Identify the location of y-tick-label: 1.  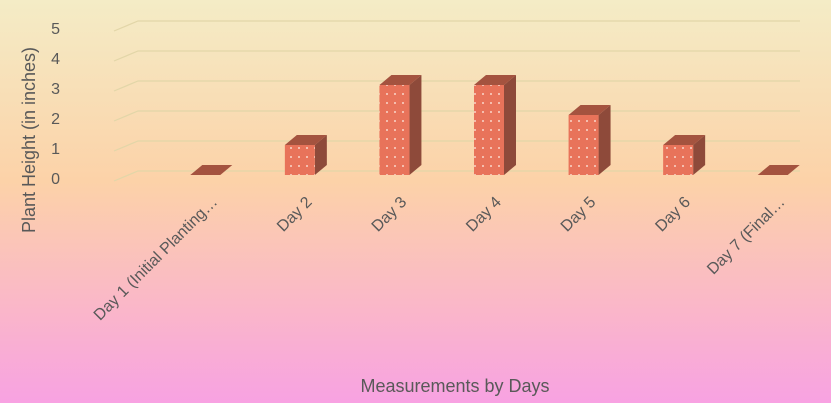
(55, 149).